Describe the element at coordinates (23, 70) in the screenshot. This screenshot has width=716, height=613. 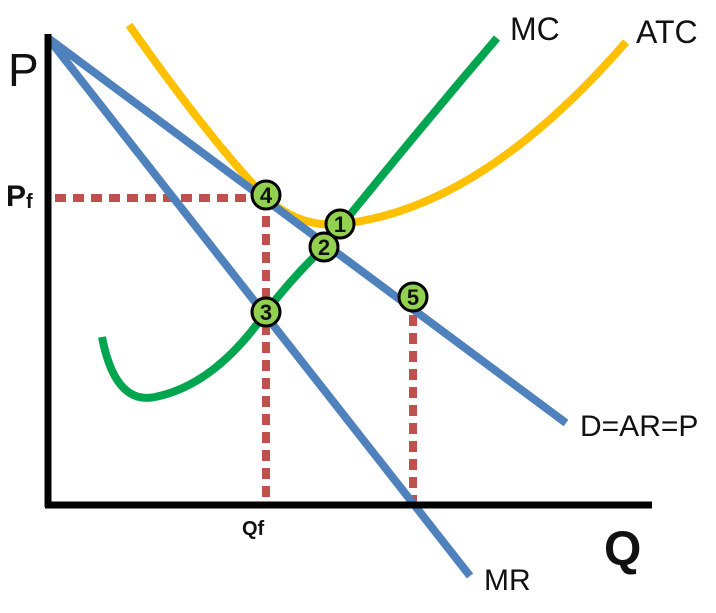
I see `y-axis-label: P` at that location.